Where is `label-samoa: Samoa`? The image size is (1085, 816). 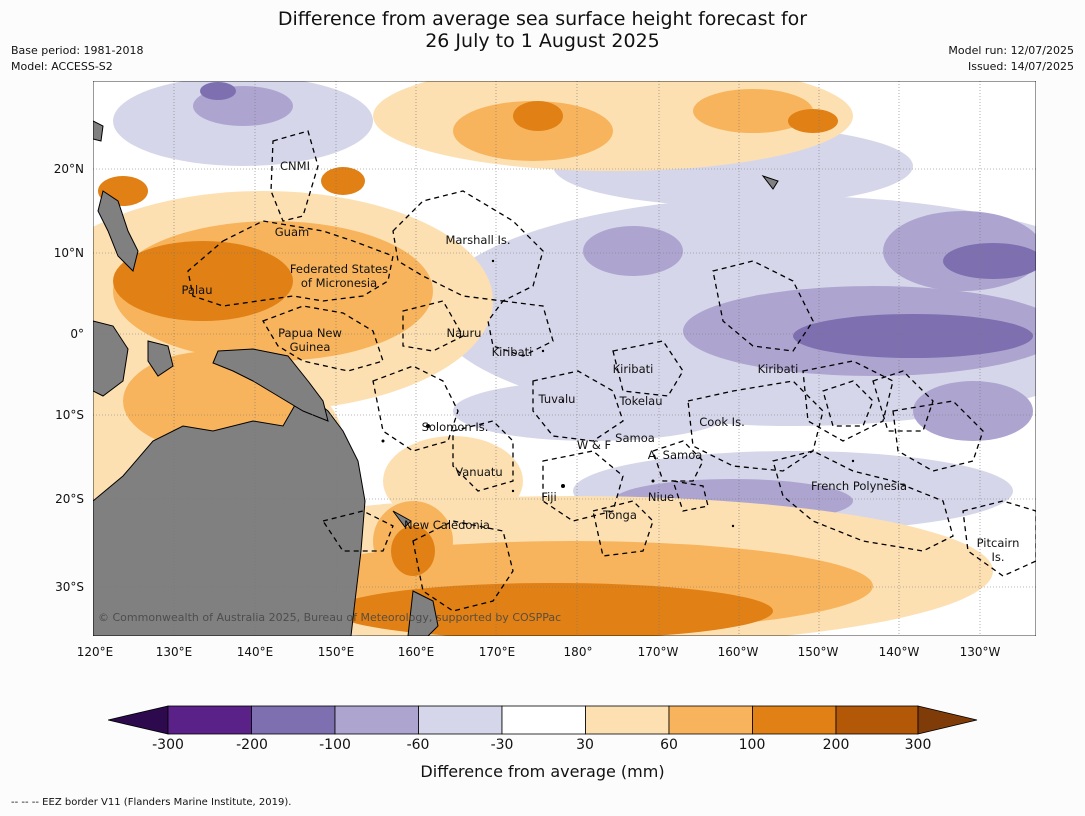 label-samoa: Samoa is located at coordinates (635, 438).